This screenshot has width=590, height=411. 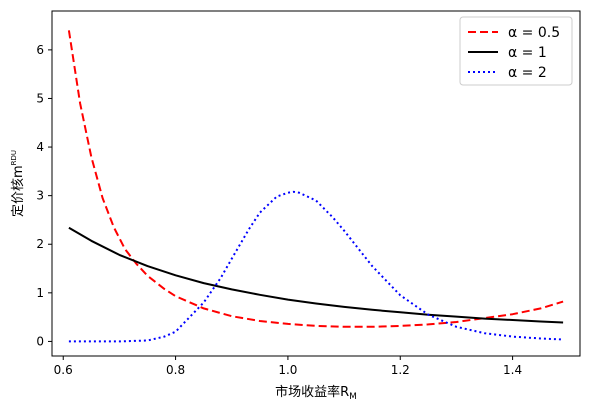 What do you see at coordinates (40, 50) in the screenshot?
I see `y-tick-label: 6` at bounding box center [40, 50].